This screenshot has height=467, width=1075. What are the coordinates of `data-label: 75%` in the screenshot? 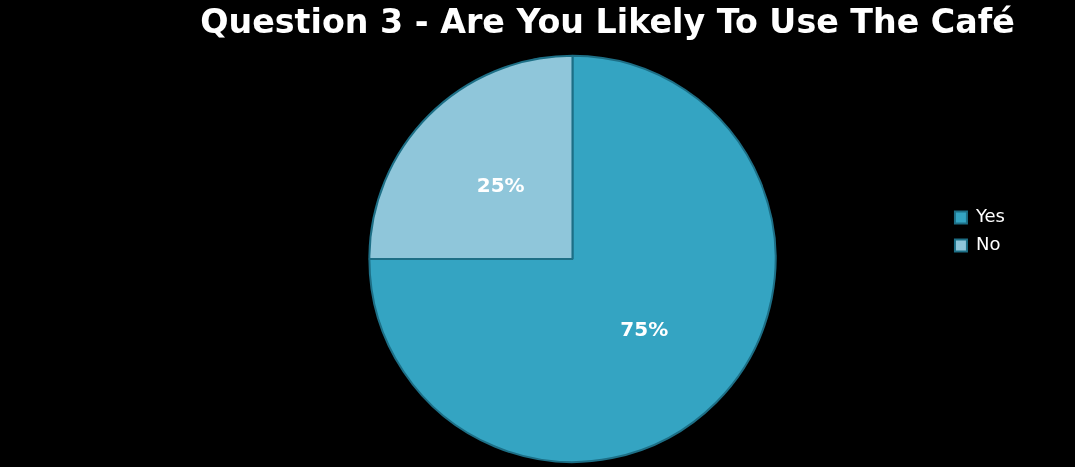 It's located at (644, 328).